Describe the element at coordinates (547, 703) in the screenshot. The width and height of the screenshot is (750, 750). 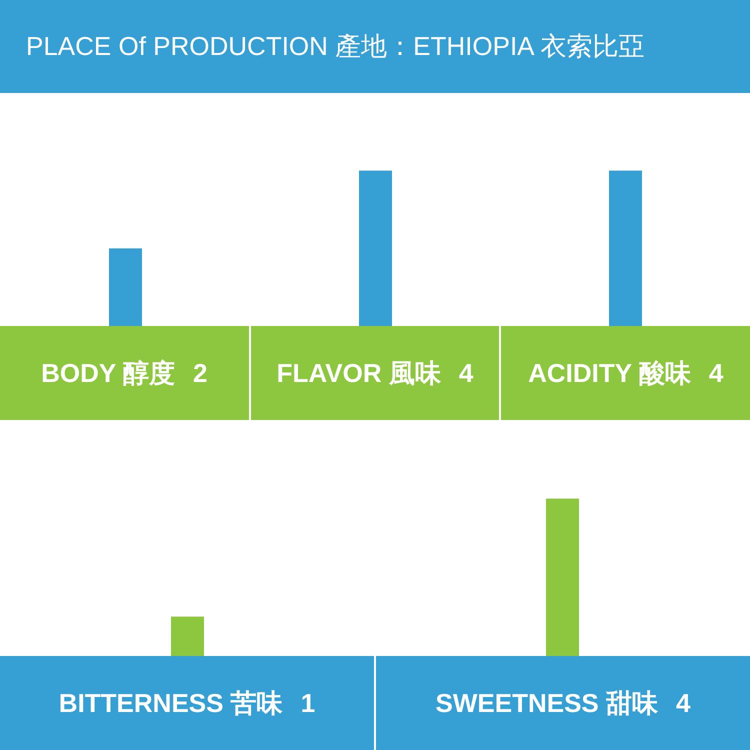
I see `category-label: SWEETNESS 甜味` at that location.